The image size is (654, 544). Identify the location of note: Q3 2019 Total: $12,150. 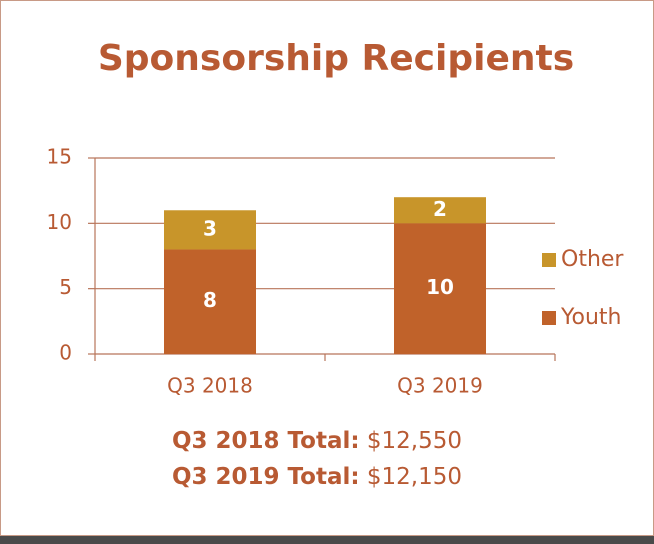
(317, 477).